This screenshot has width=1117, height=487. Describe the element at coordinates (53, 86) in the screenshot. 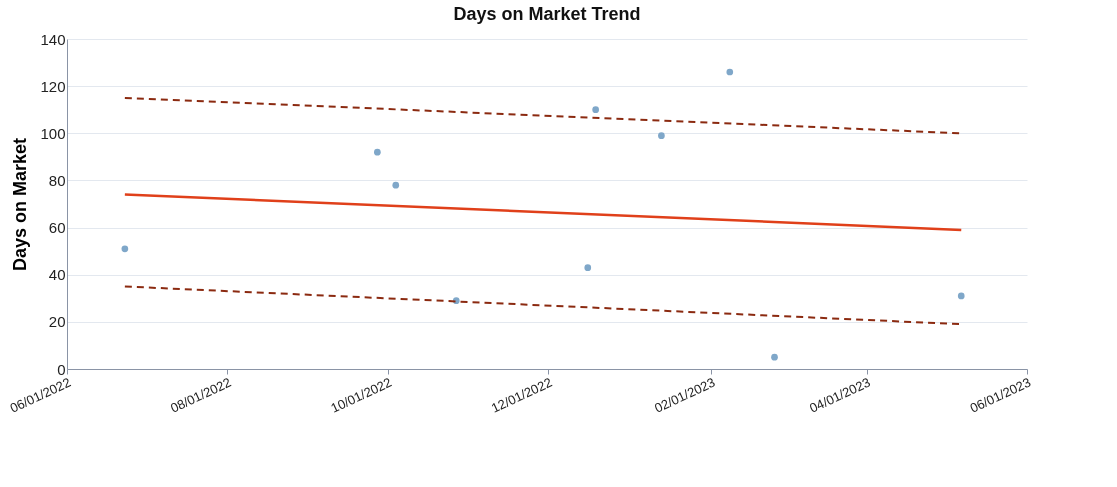

I see `y-tick-label: 120` at that location.